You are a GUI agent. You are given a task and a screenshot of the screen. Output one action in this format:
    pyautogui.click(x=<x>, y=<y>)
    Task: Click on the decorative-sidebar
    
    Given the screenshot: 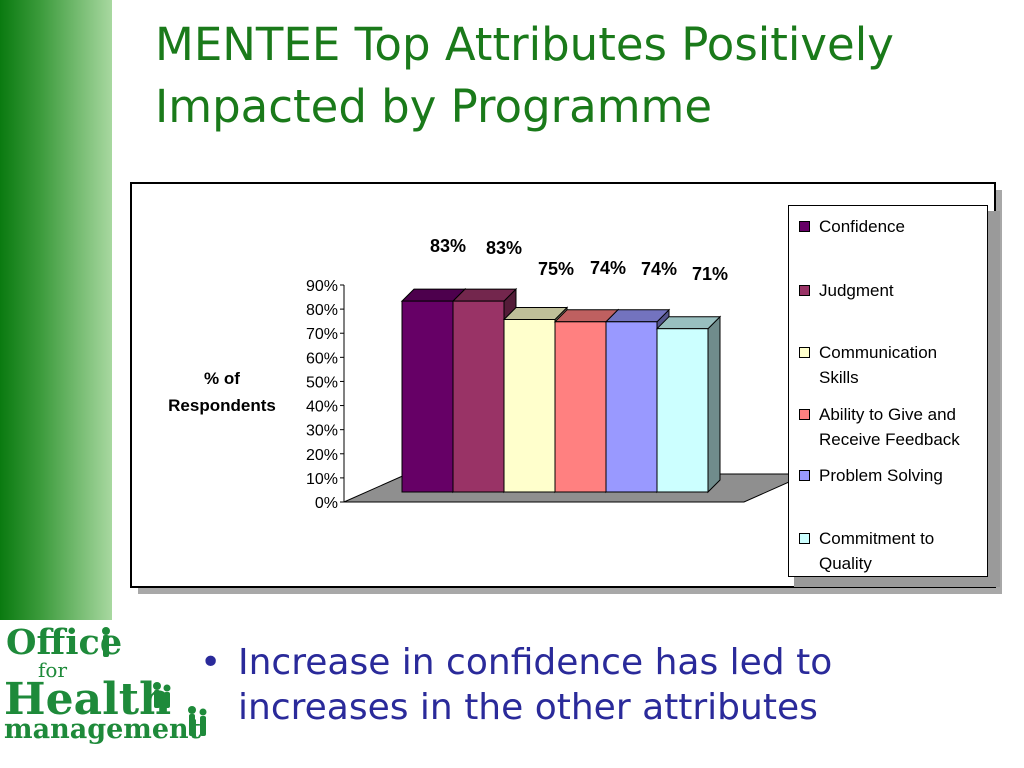 What is the action you would take?
    pyautogui.click(x=56, y=310)
    